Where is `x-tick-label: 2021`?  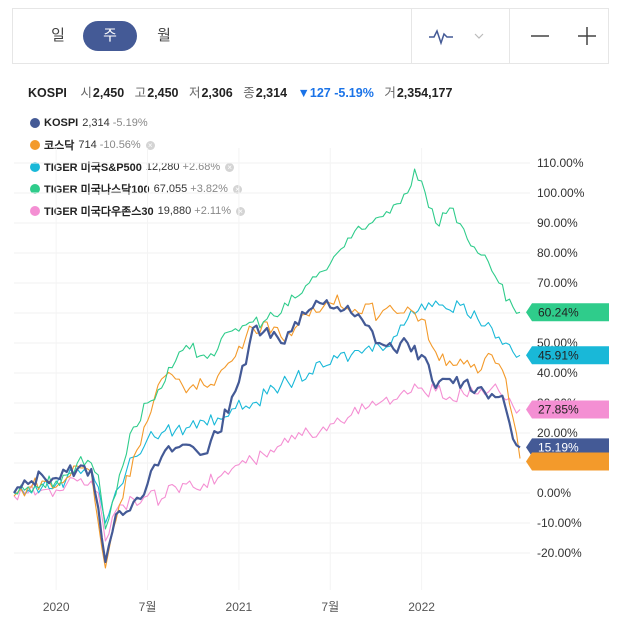
x-tick-label: 2021 is located at coordinates (239, 607).